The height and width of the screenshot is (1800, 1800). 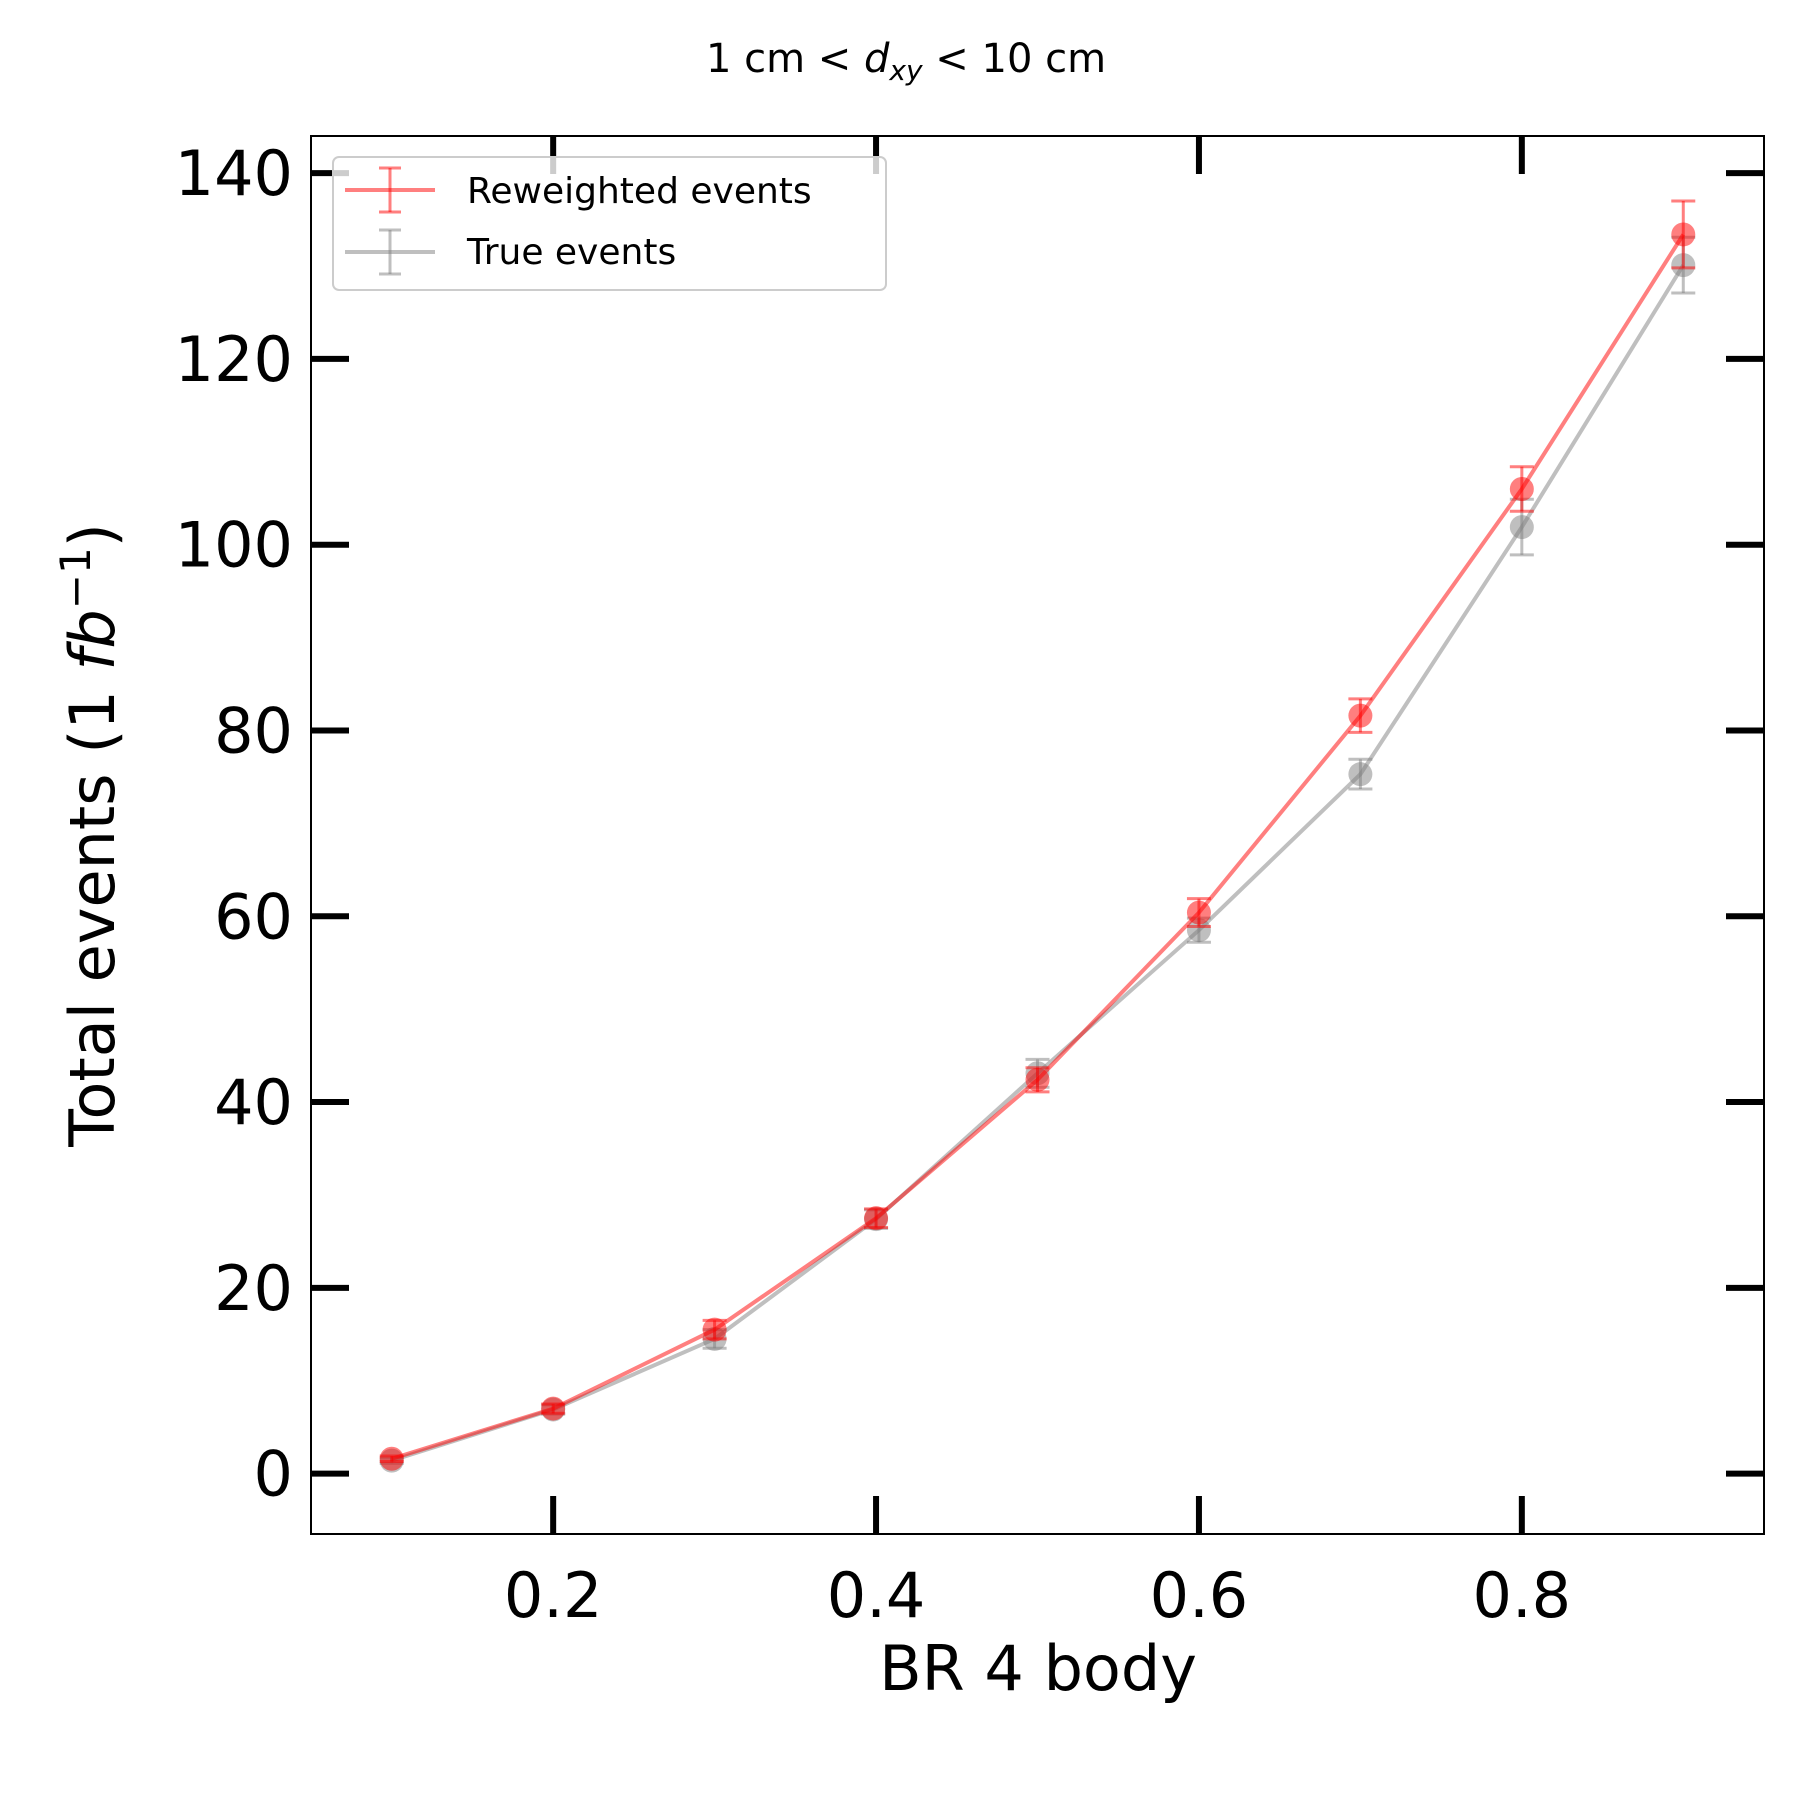 I want to click on x-tick-label: 0.2, so click(x=553, y=1595).